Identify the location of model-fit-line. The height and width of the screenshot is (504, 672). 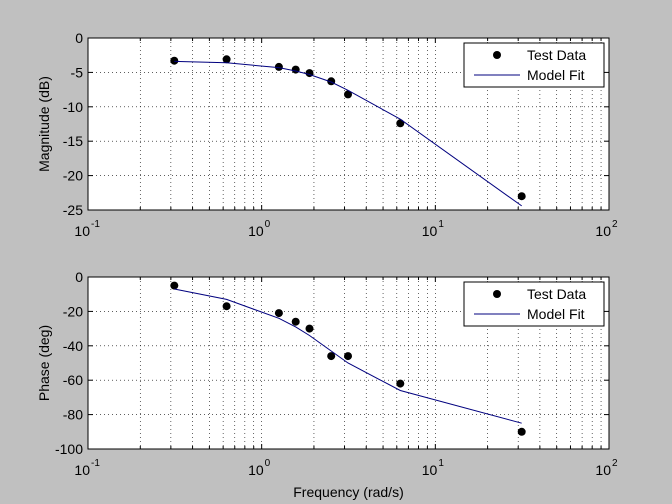
(348, 356).